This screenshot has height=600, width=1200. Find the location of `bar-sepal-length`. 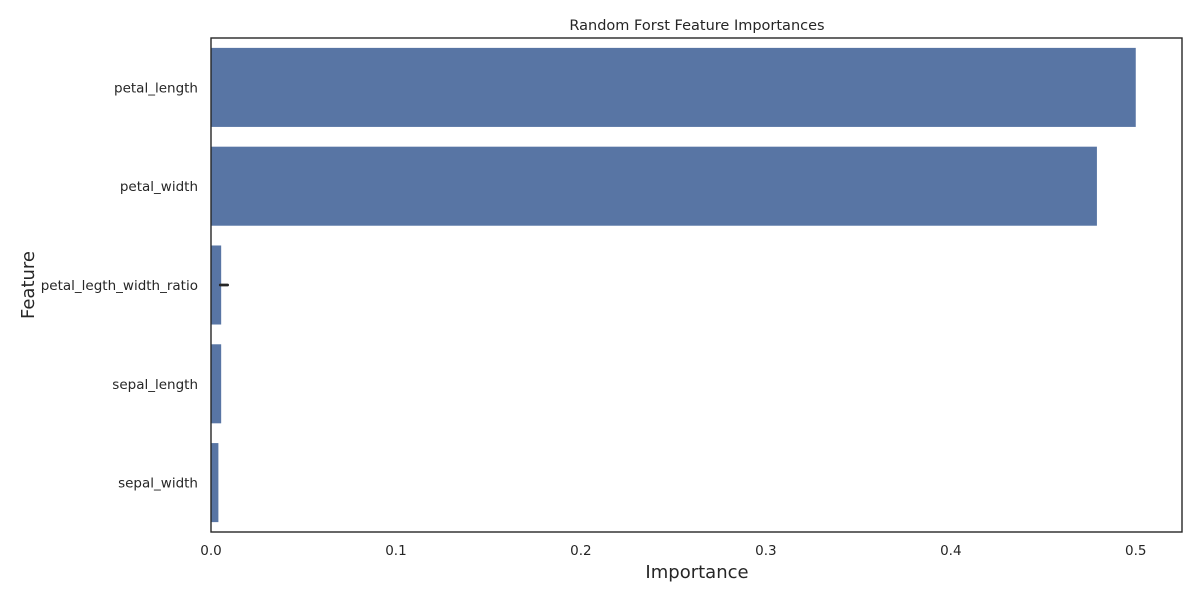

bar-sepal-length is located at coordinates (216, 384).